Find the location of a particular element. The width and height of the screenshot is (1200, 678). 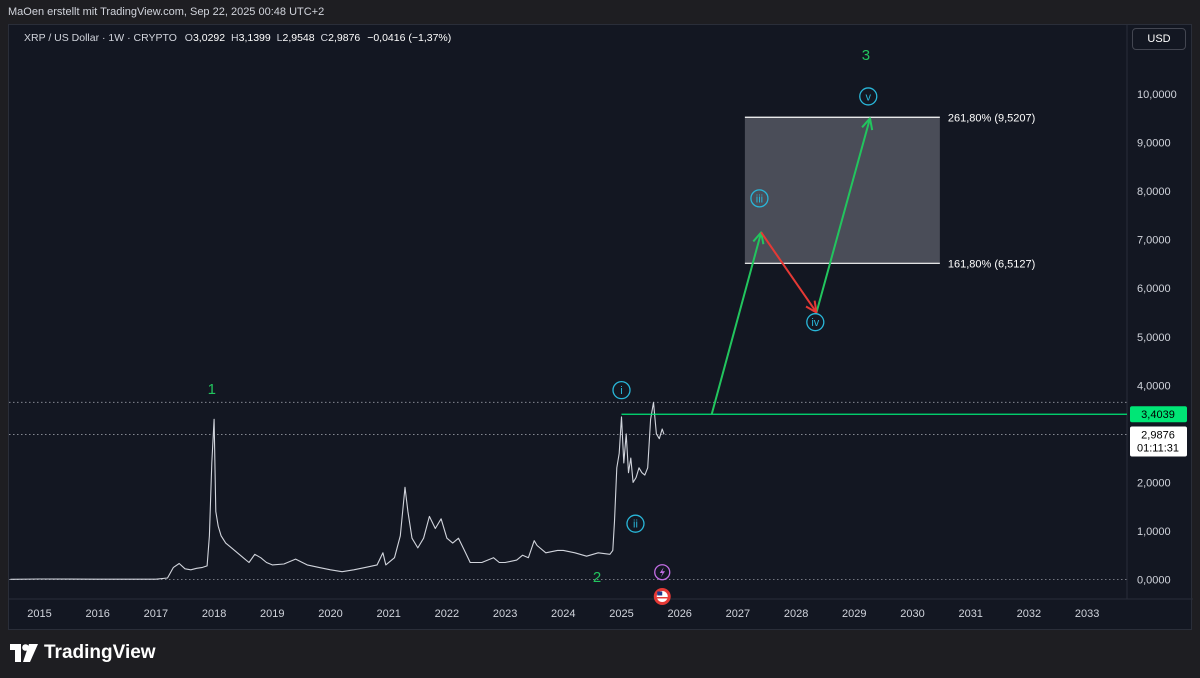

close-label: C is located at coordinates (324, 38).